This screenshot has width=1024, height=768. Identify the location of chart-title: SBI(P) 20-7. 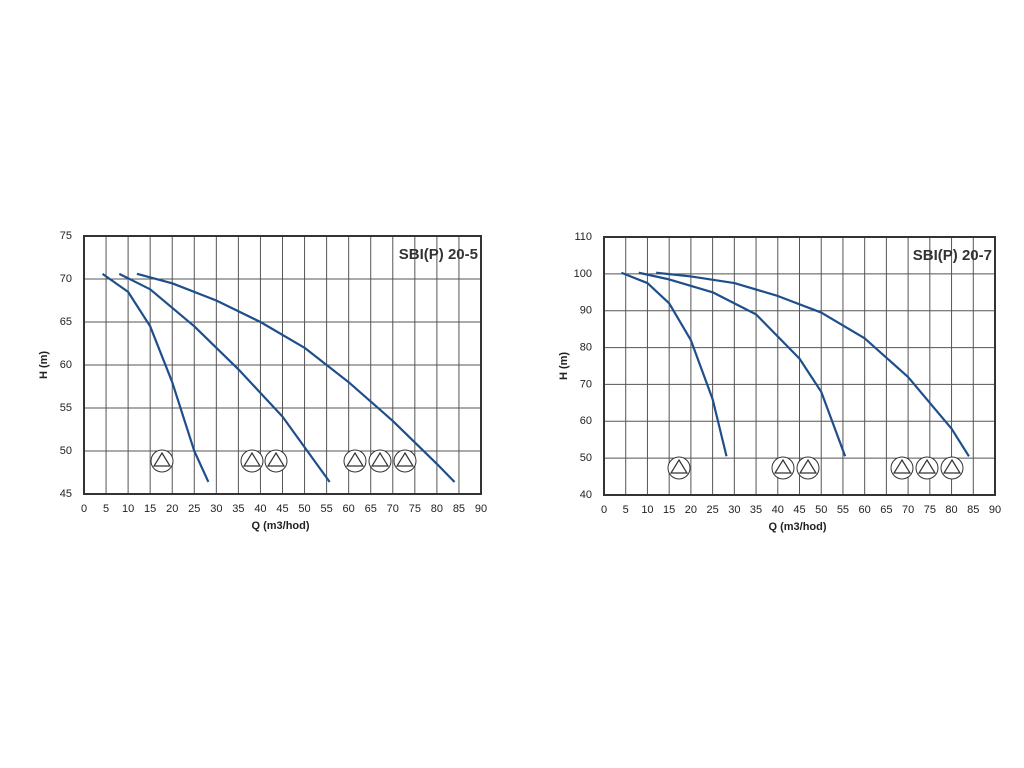
(952, 255).